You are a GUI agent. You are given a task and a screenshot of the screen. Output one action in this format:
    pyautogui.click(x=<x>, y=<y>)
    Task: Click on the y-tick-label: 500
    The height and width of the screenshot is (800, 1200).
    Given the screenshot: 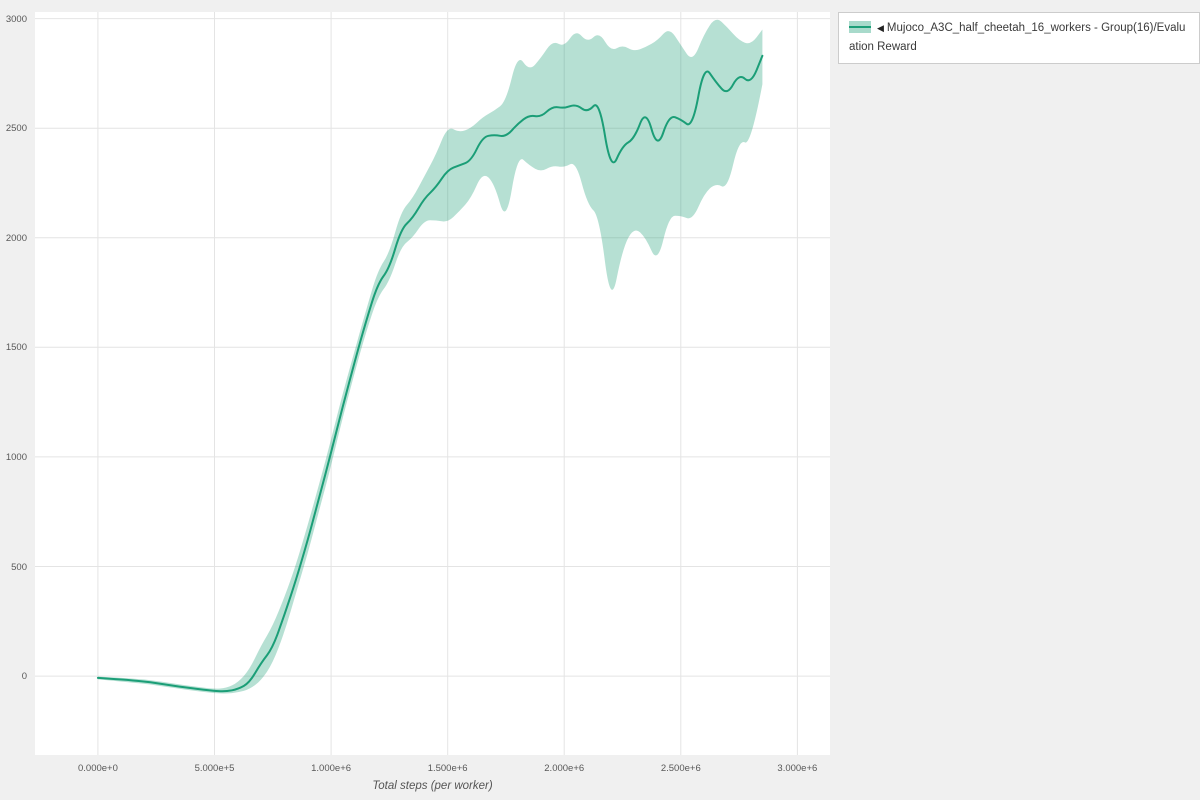 What is the action you would take?
    pyautogui.click(x=19, y=567)
    